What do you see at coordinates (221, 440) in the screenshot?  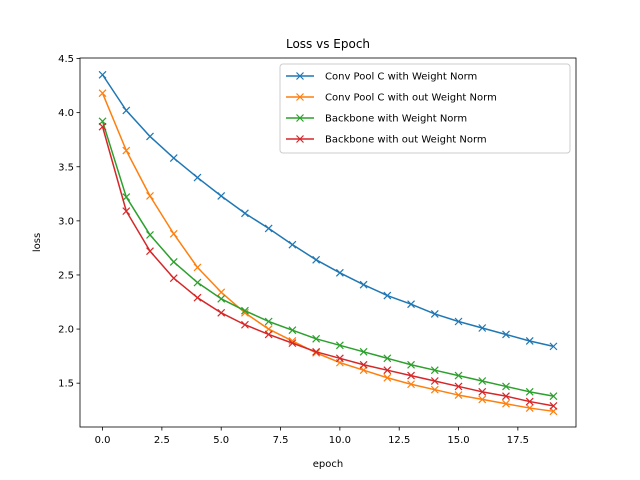 I see `x-tick-label: 5.0` at bounding box center [221, 440].